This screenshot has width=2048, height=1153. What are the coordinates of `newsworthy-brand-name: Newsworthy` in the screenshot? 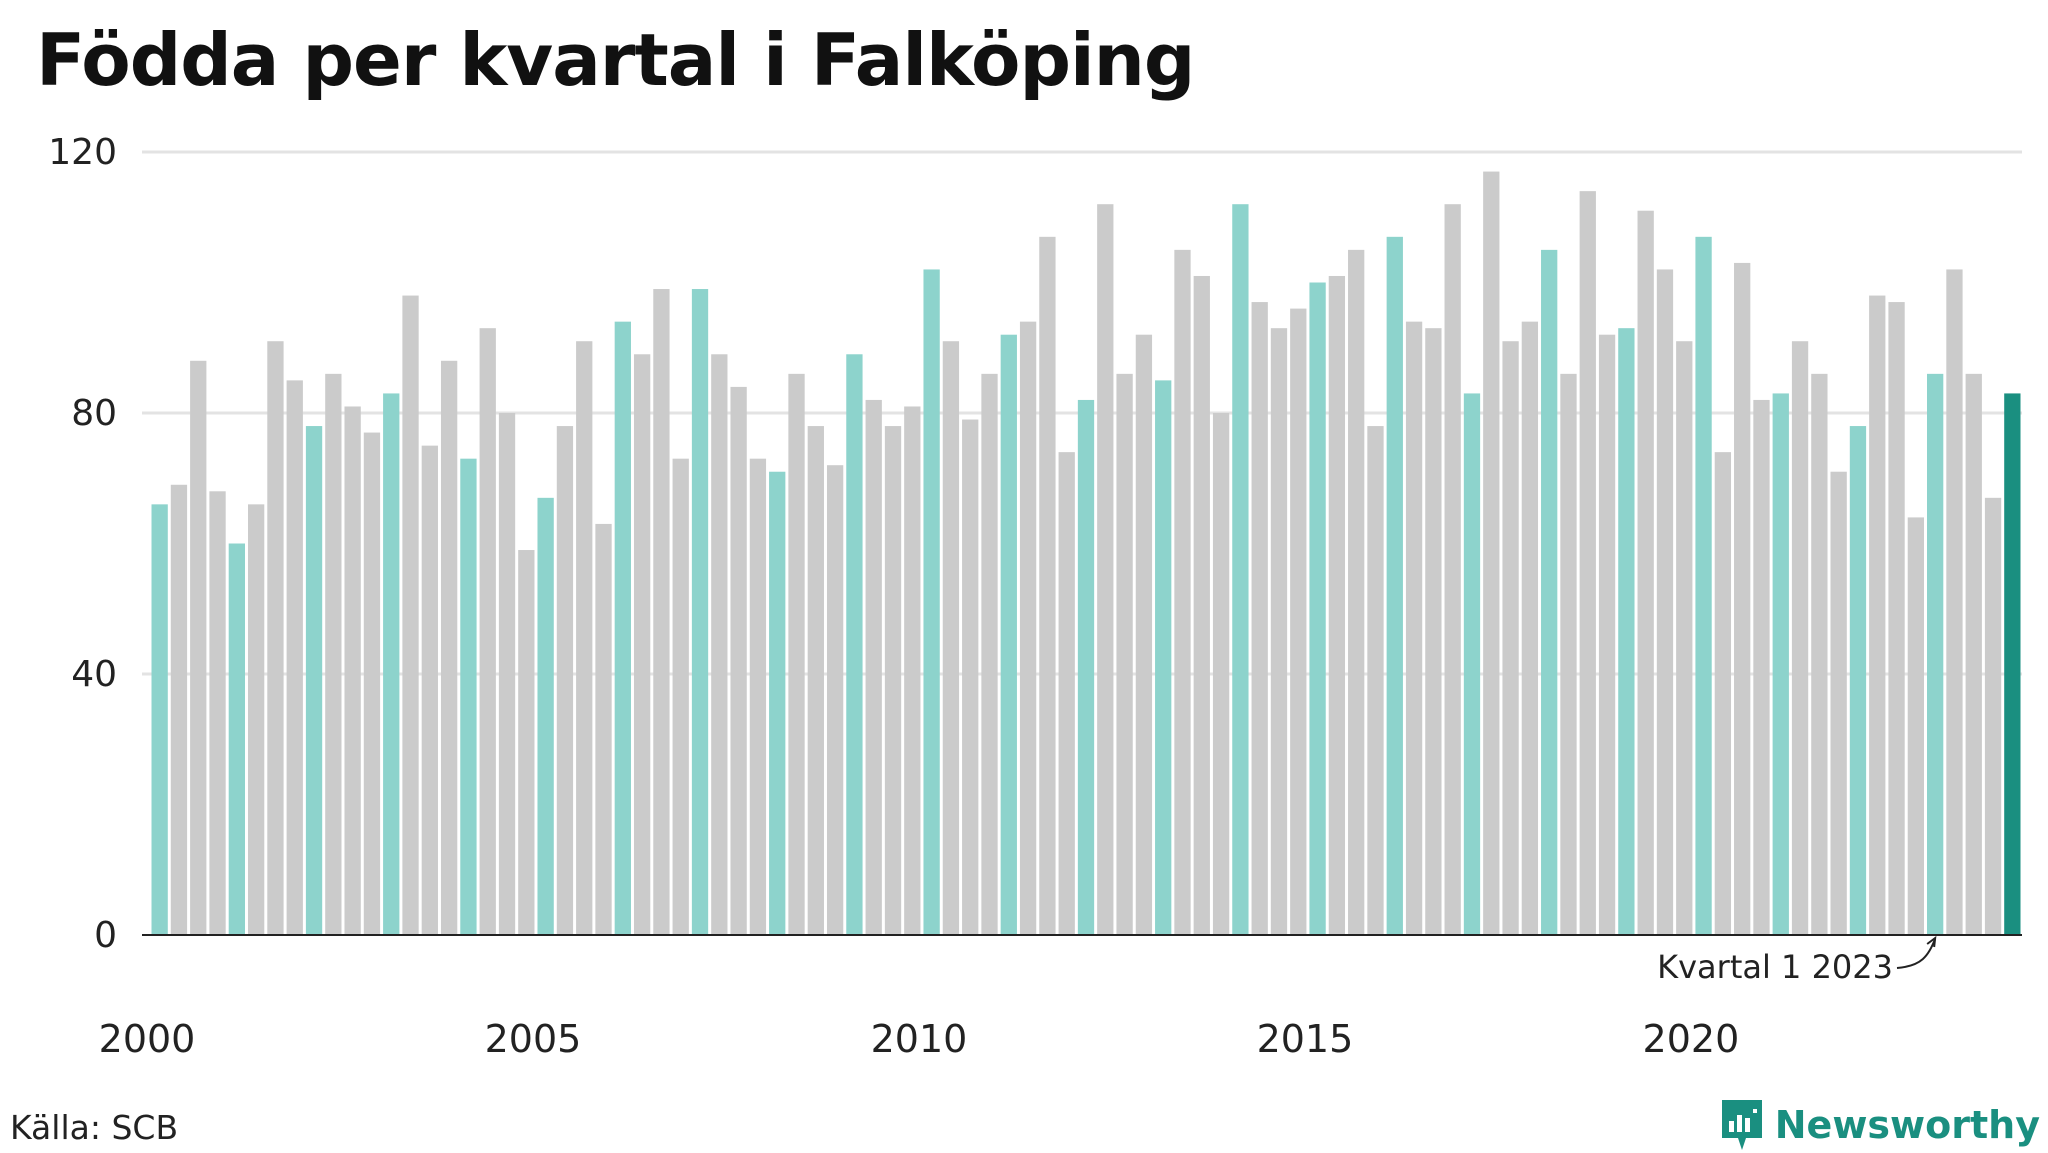 It's located at (1907, 1125).